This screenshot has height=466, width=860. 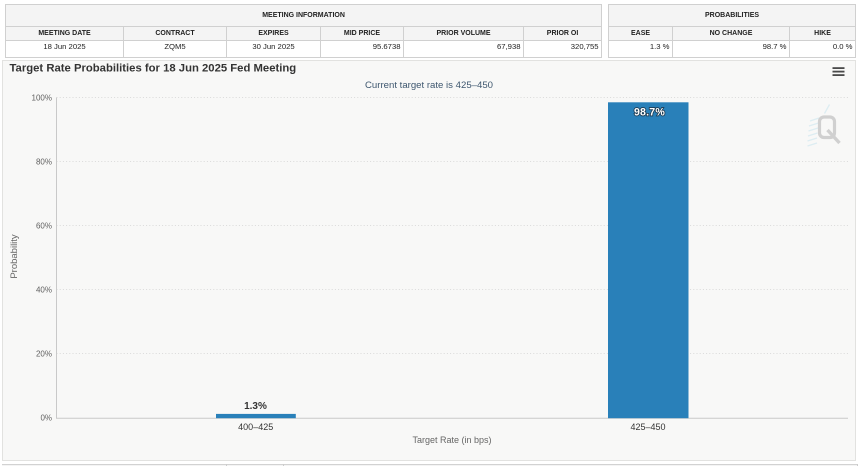 What do you see at coordinates (649, 112) in the screenshot?
I see `svg-text: 98.7%` at bounding box center [649, 112].